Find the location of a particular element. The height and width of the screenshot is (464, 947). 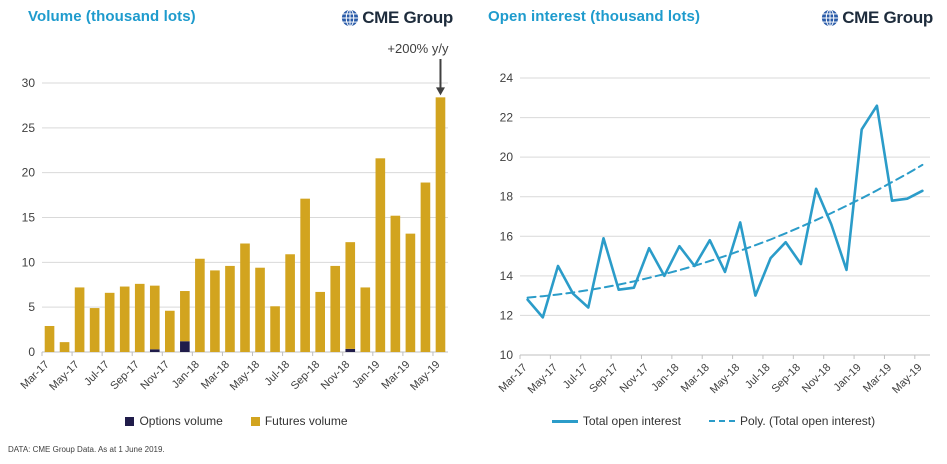

y-tick-label: 12 is located at coordinates (507, 315).